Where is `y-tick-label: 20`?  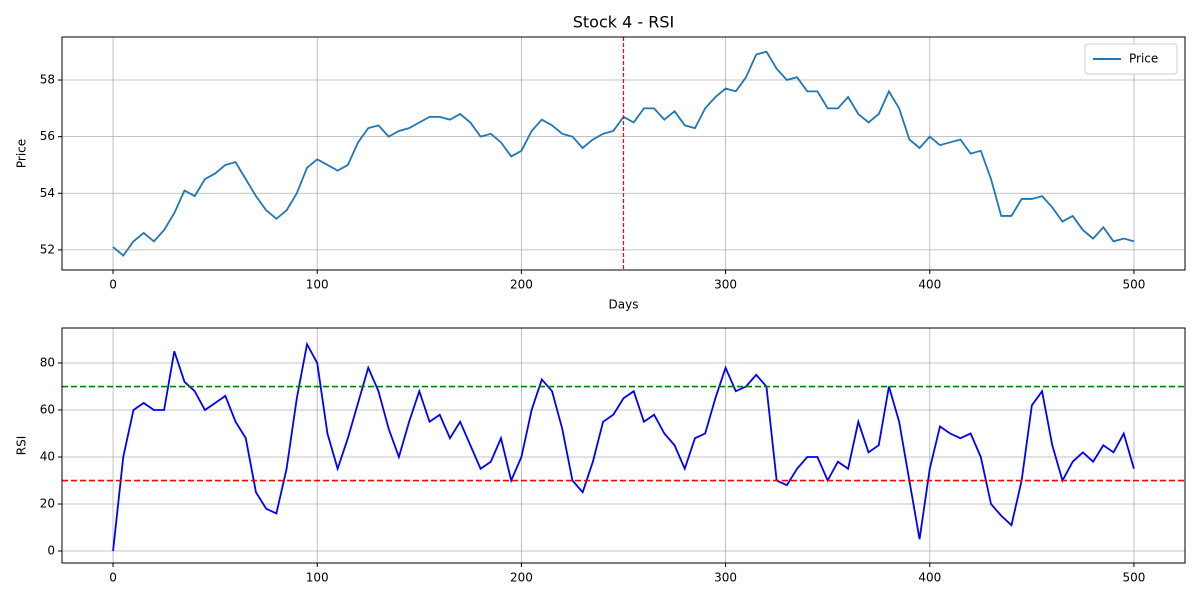 y-tick-label: 20 is located at coordinates (47, 504).